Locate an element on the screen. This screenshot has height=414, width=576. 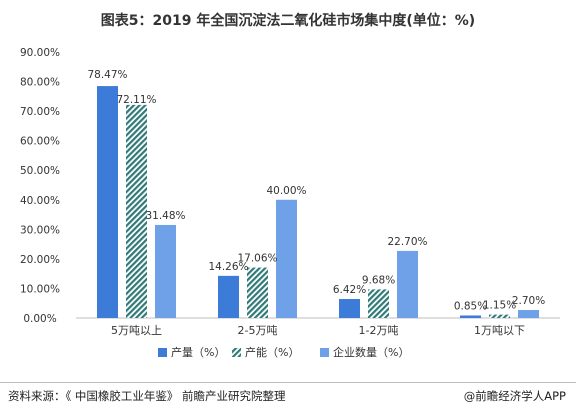
data-label: 40.00% is located at coordinates (286, 191).